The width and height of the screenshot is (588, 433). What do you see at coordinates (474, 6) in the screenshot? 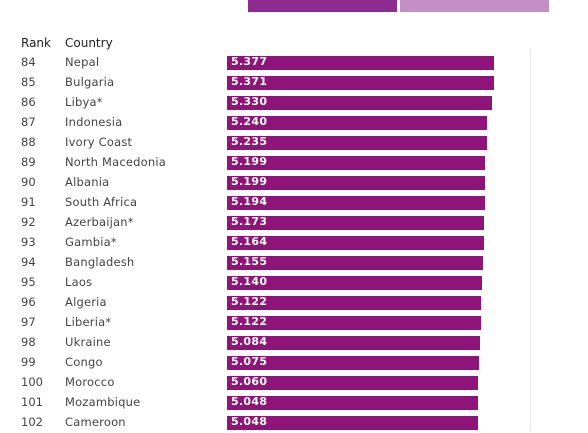
I see `legend-swatch-light` at bounding box center [474, 6].